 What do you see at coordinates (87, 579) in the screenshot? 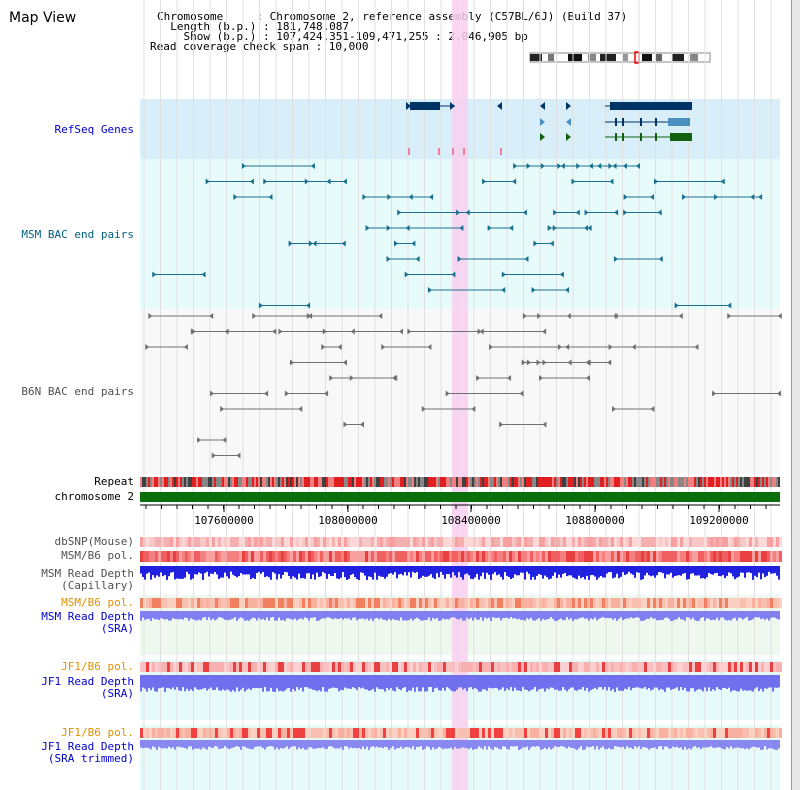
I see `track-label-msm-depth-capillary: MSM Read Depth (Capillary)` at bounding box center [87, 579].